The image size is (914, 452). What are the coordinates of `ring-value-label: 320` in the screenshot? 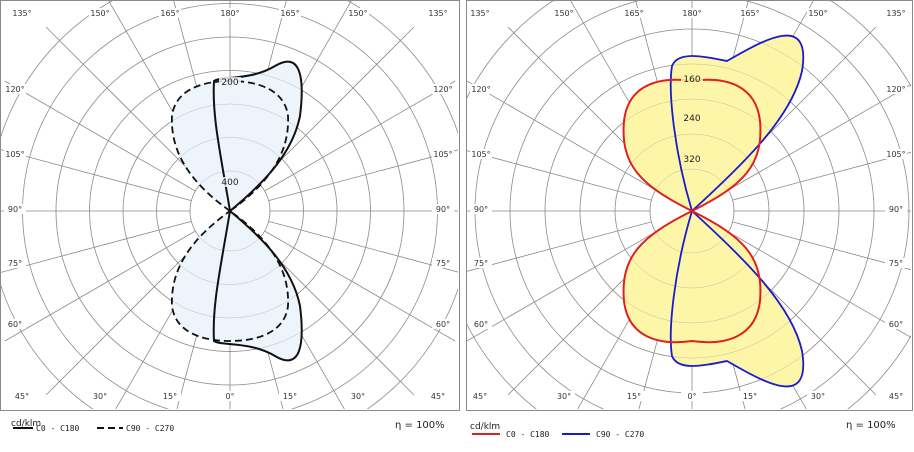 It's located at (691, 160).